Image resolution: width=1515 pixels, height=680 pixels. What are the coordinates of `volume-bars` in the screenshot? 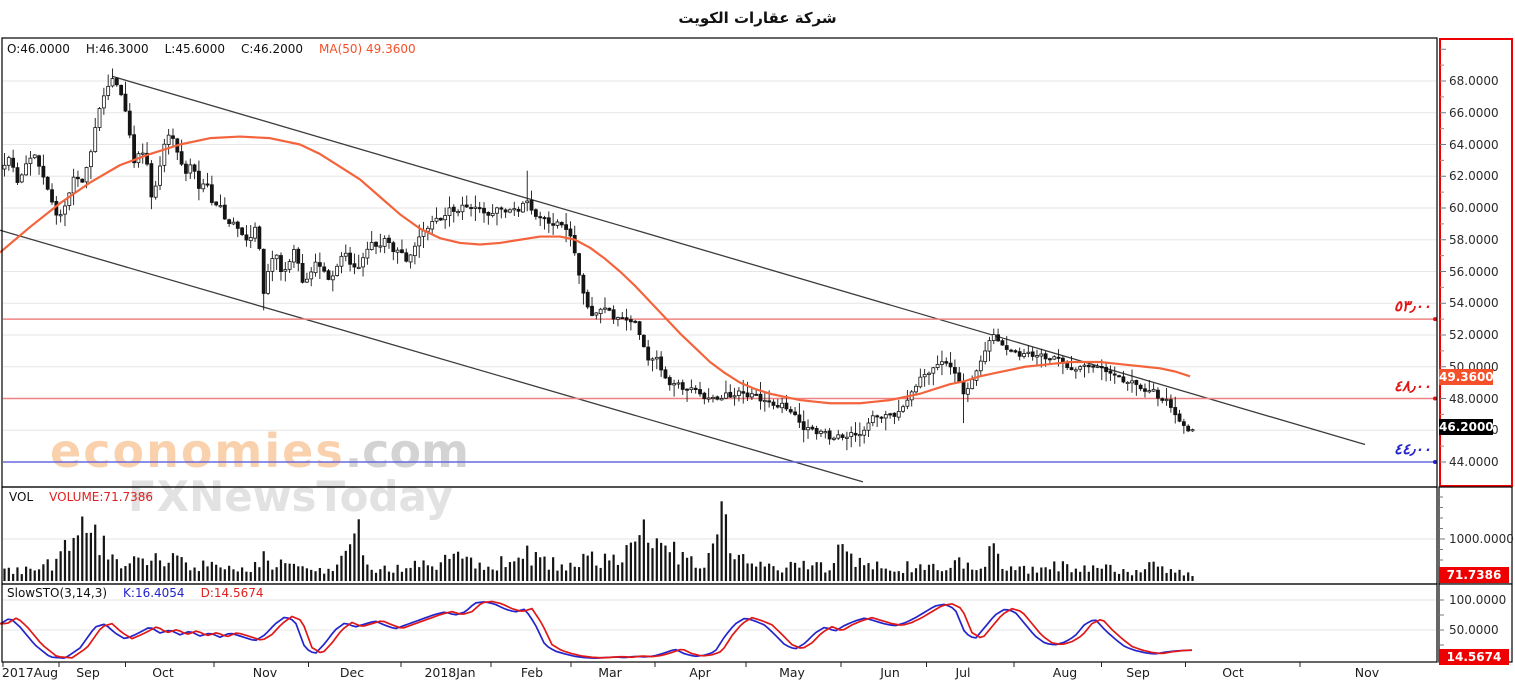 It's located at (598, 541).